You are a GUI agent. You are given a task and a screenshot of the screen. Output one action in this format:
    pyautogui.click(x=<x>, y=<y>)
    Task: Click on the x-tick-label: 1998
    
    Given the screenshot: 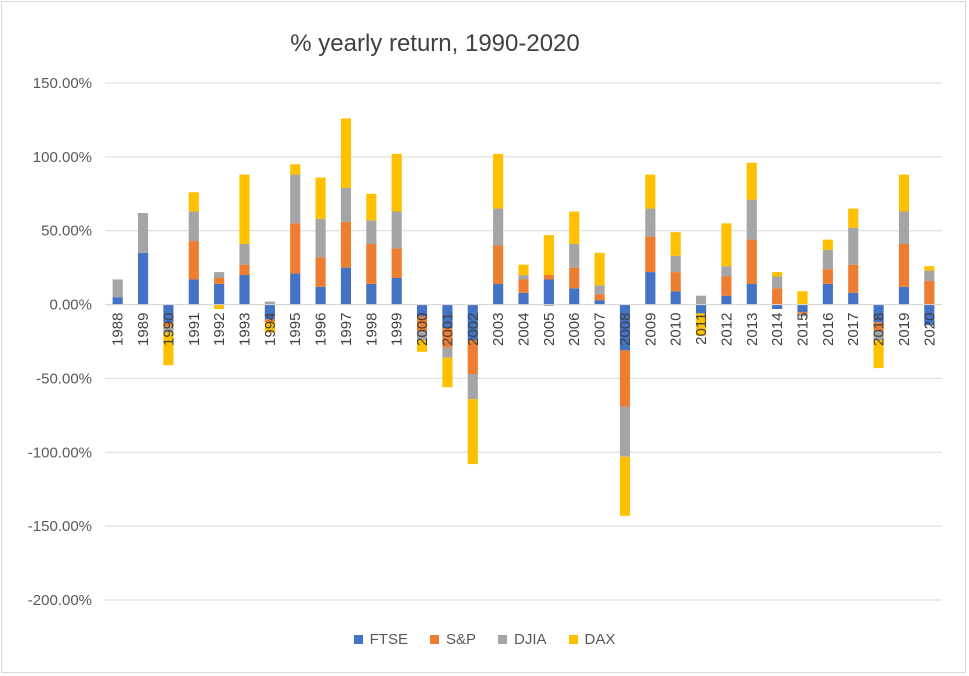 What is the action you would take?
    pyautogui.click(x=371, y=329)
    